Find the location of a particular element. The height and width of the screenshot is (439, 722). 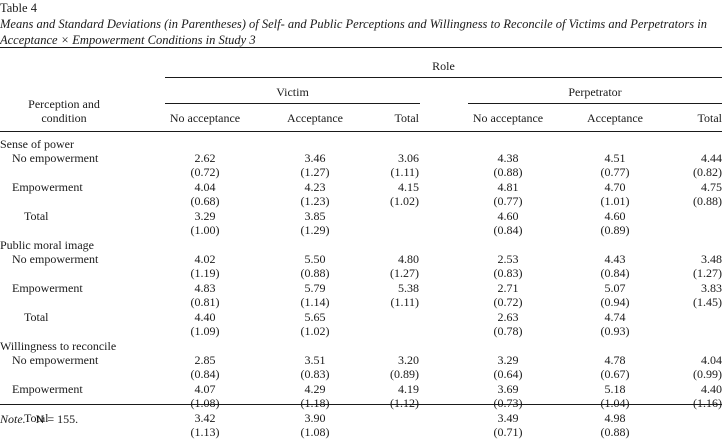

table-number: Table 4 is located at coordinates (18, 8).